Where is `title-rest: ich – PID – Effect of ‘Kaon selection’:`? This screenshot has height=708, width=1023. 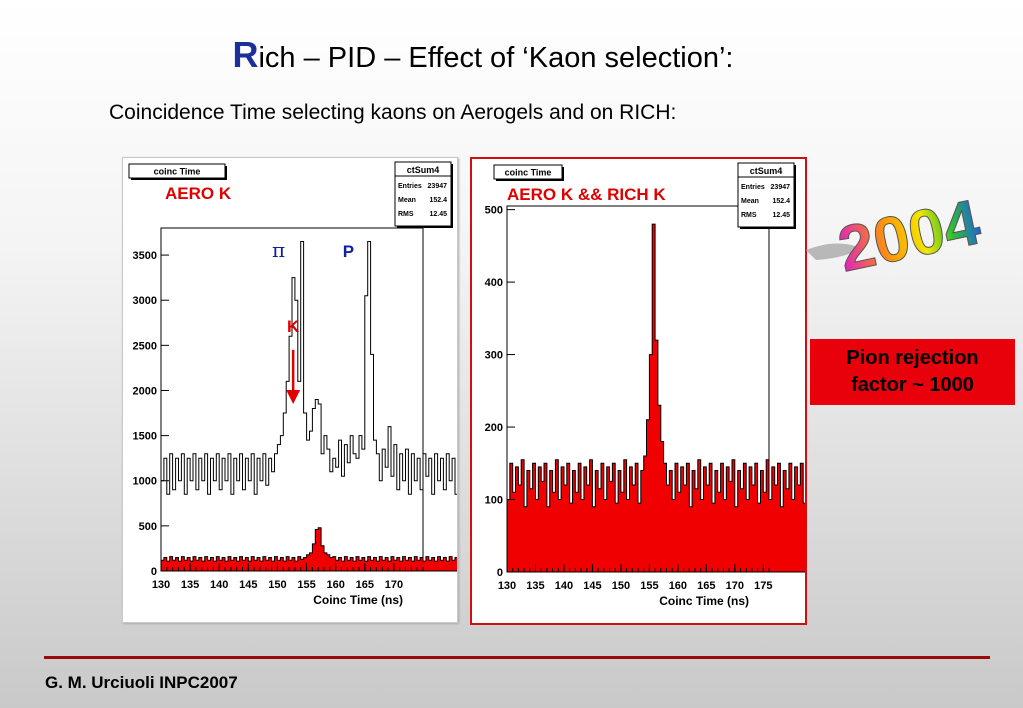
title-rest: ich – PID – Effect of ‘Kaon selection’: is located at coordinates (496, 58).